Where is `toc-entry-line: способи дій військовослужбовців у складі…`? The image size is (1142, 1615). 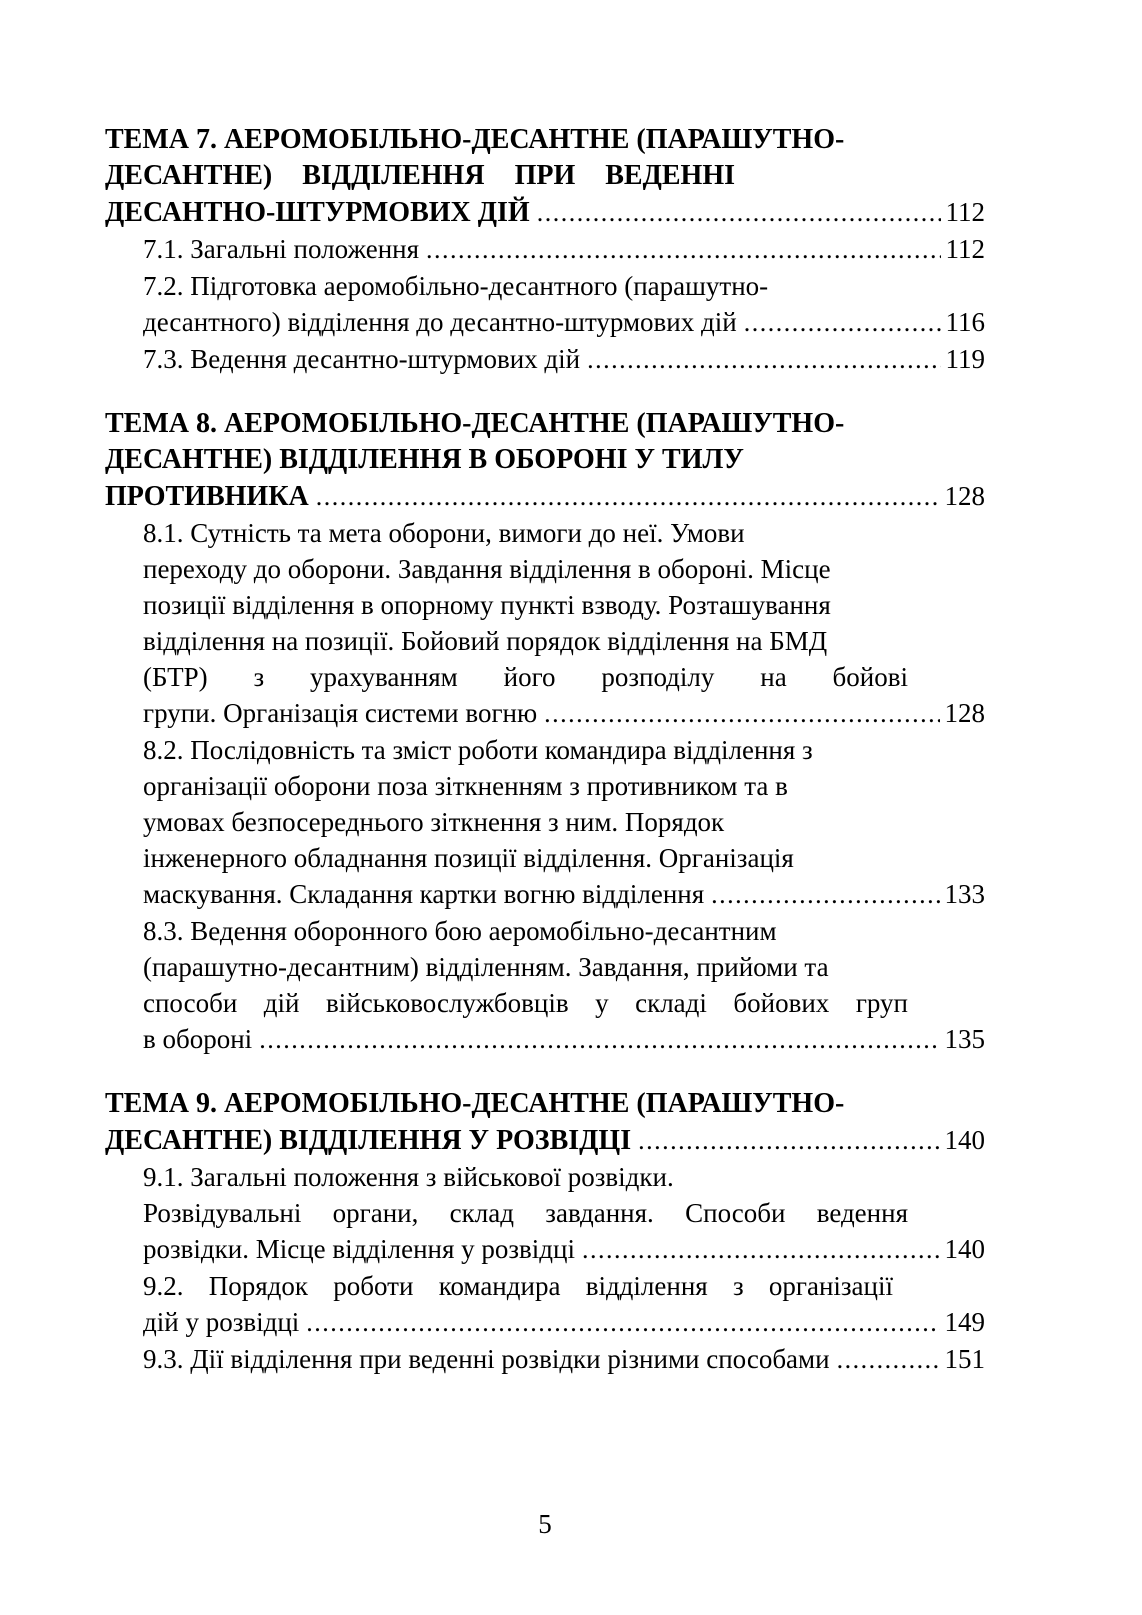
toc-entry-line: способи дій військовослужбовців у складі… is located at coordinates (525, 1003).